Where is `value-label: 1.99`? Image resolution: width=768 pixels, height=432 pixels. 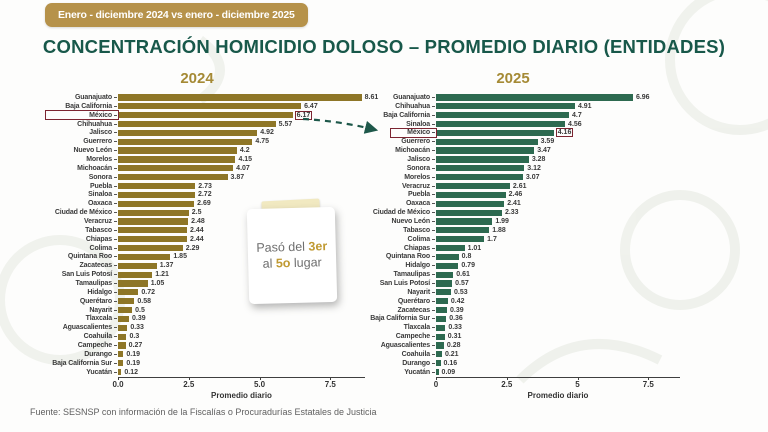 value-label: 1.99 is located at coordinates (502, 221).